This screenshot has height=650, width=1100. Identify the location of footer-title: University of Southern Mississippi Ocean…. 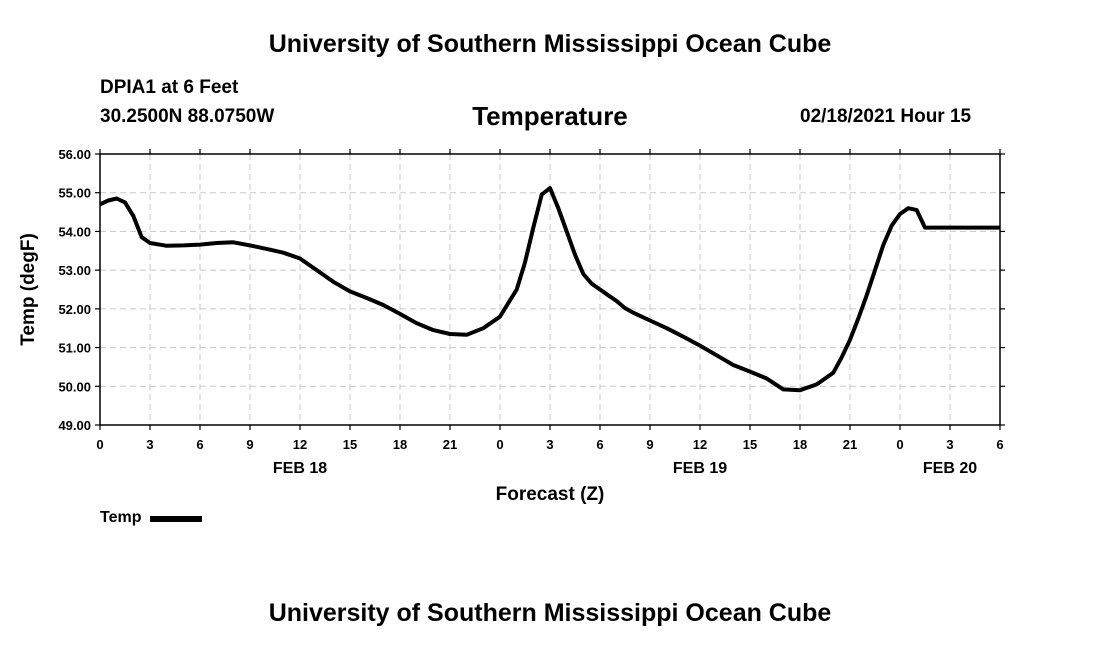
(550, 613).